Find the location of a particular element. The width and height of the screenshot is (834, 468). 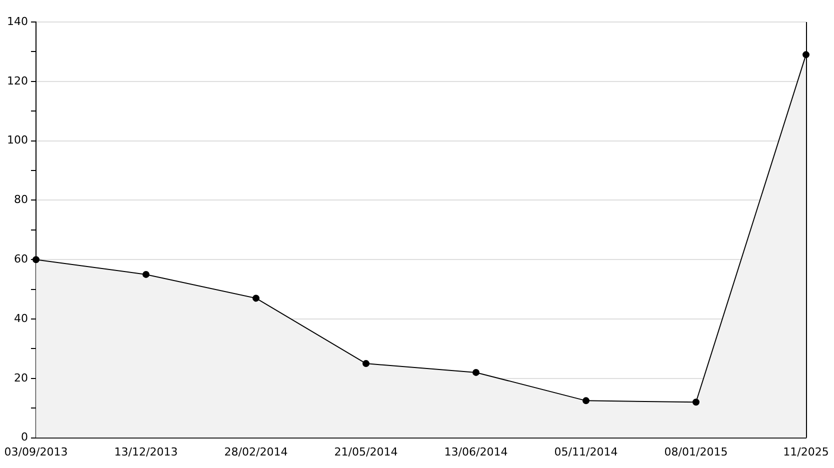

x-tick-label: 08/01/2015 is located at coordinates (696, 451).